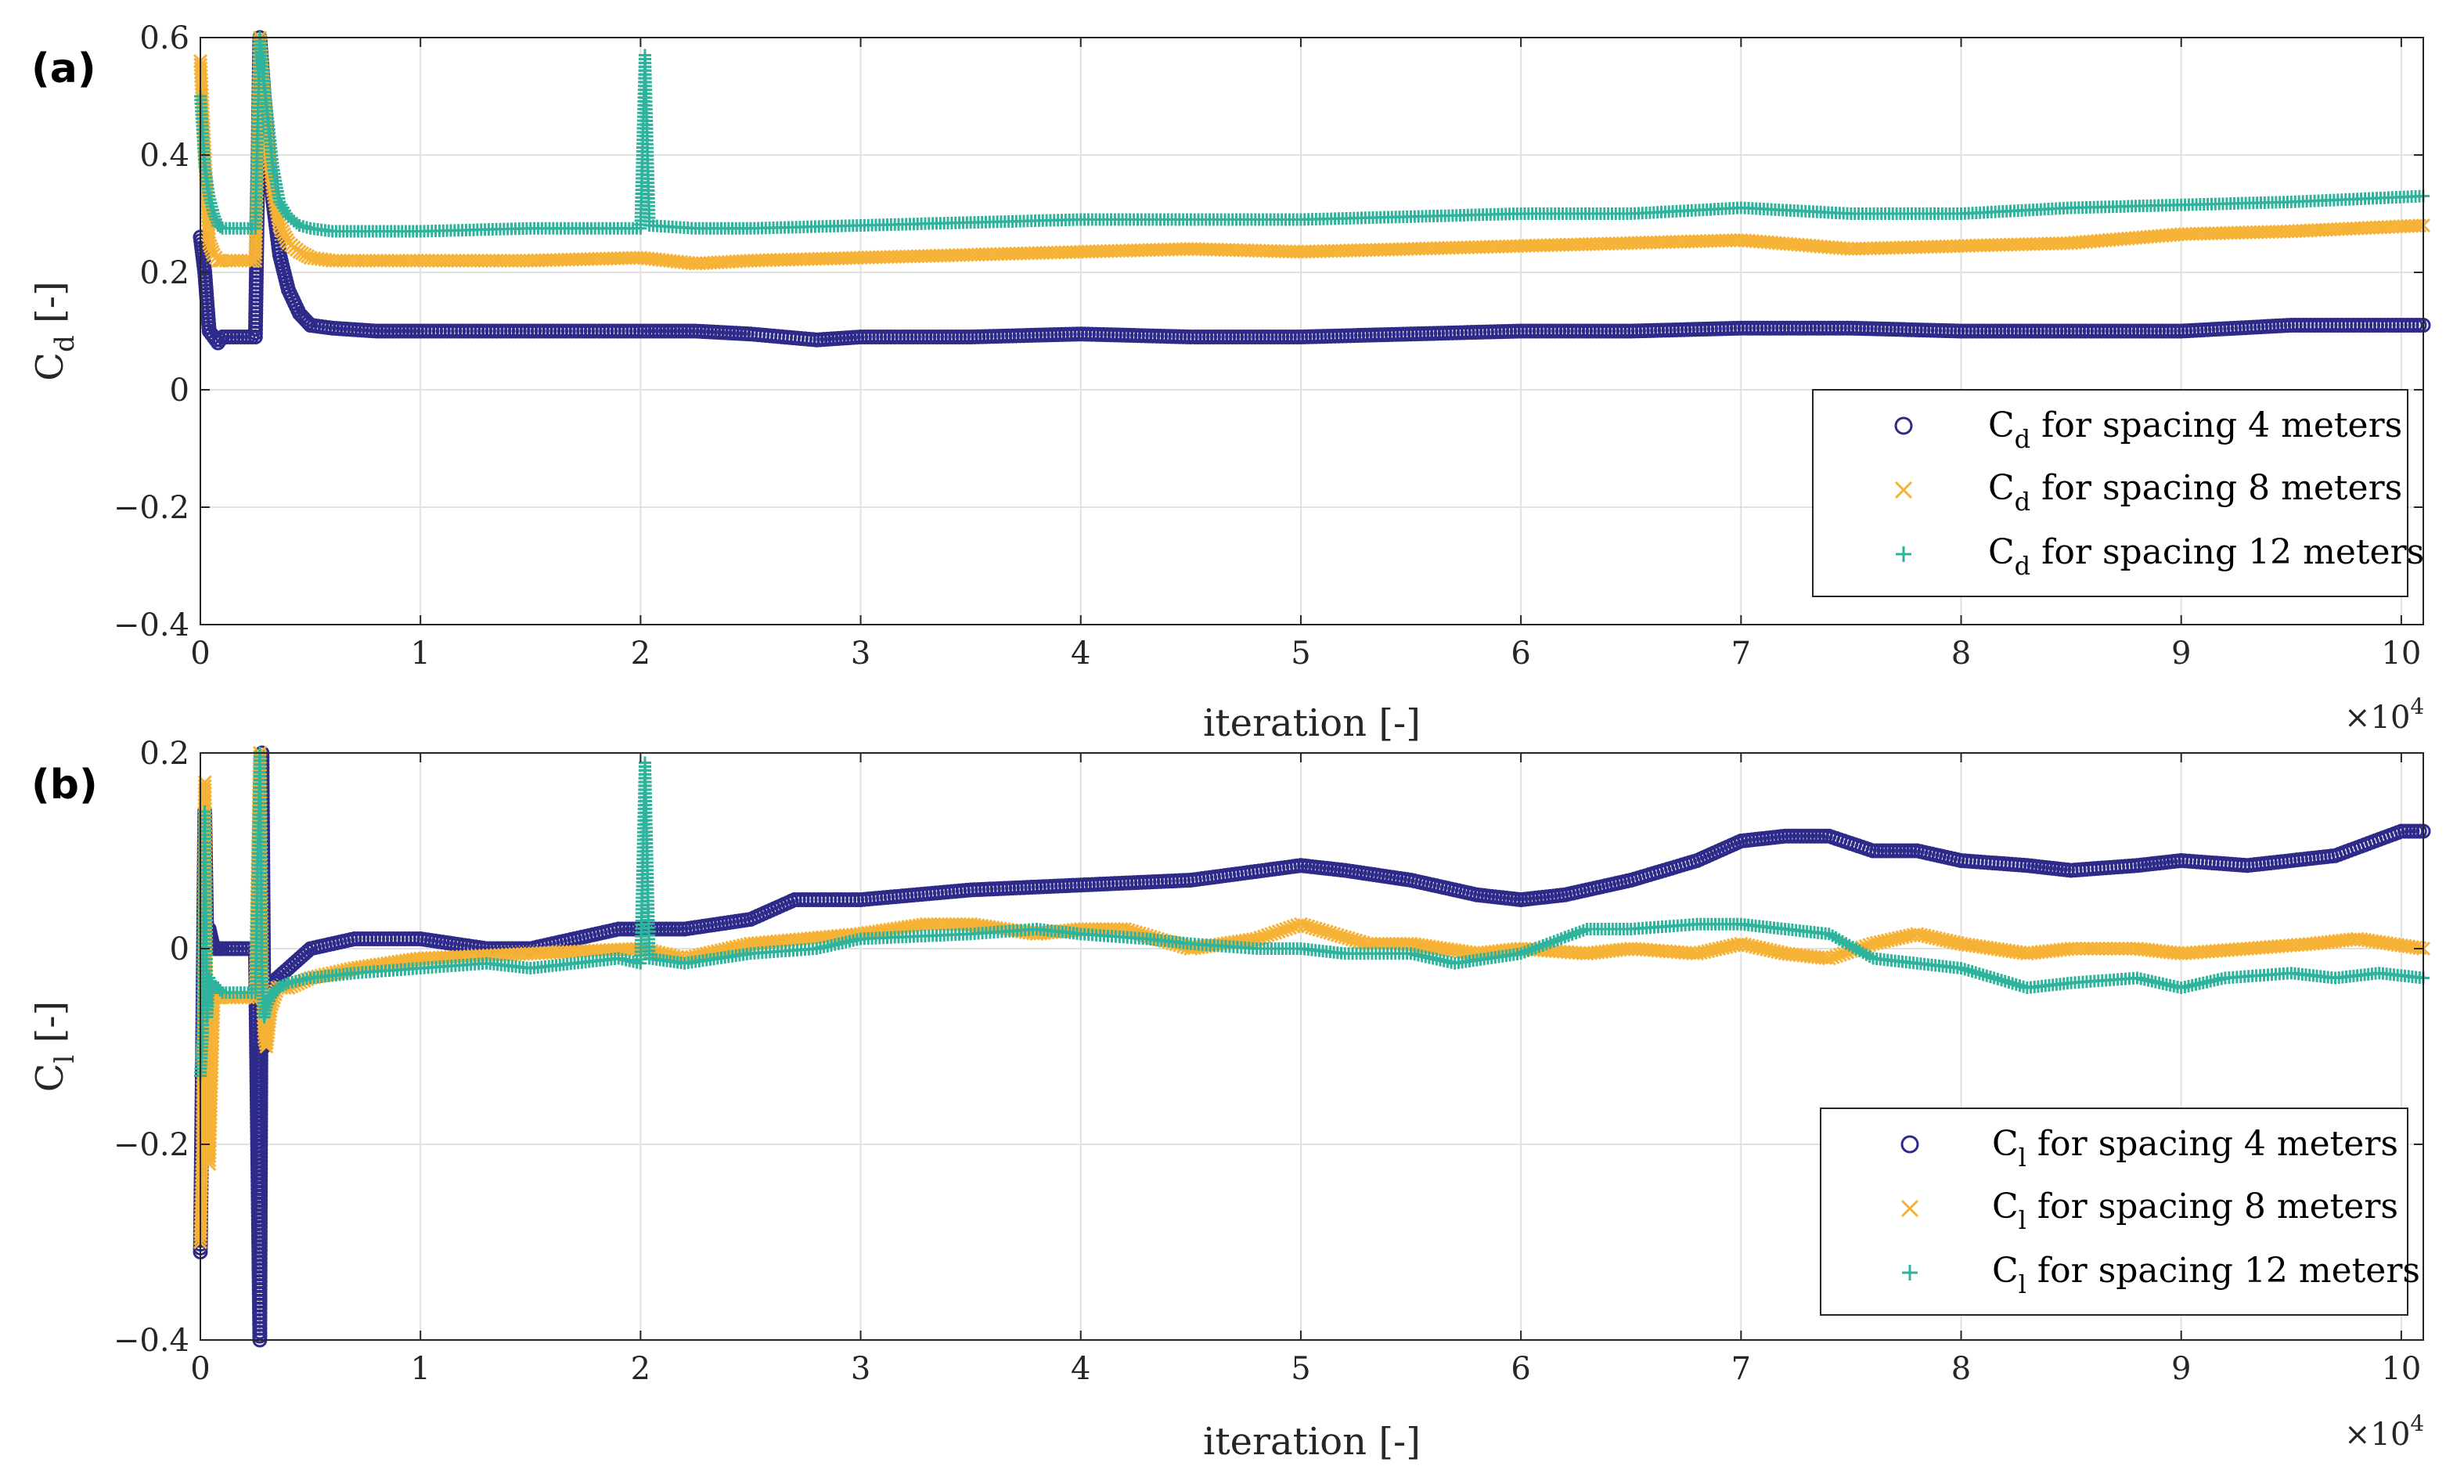 Image resolution: width=2464 pixels, height=1484 pixels. What do you see at coordinates (1312, 723) in the screenshot?
I see `panel-a-x-axis-label: iteration [-]` at bounding box center [1312, 723].